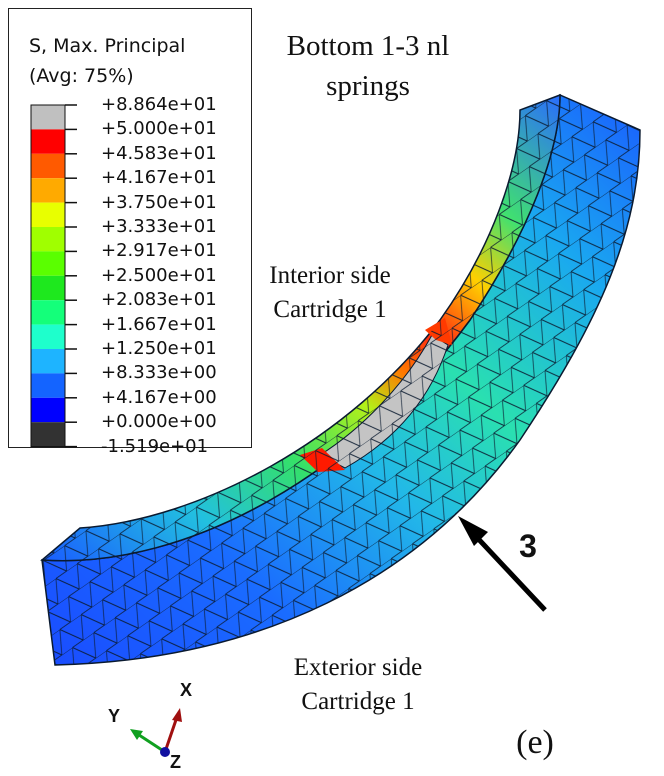 The height and width of the screenshot is (776, 664). I want to click on triad-x-label: X, so click(186, 690).